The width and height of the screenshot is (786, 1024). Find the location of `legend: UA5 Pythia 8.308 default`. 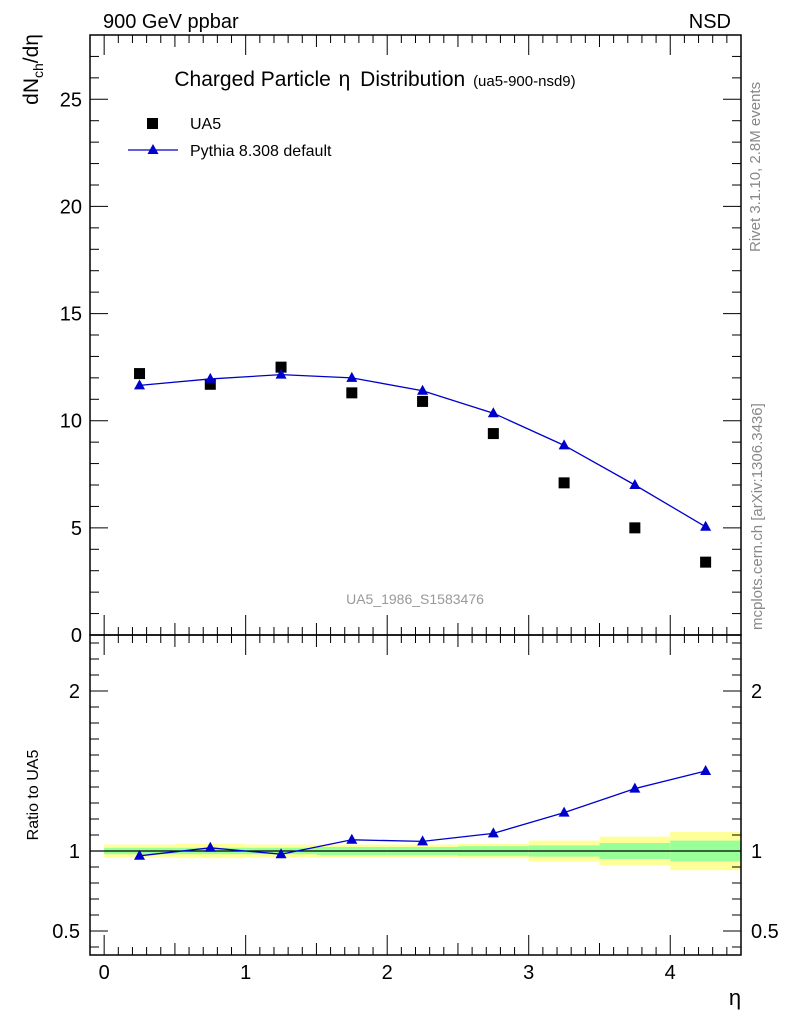

legend: UA5 Pythia 8.308 default is located at coordinates (230, 138).